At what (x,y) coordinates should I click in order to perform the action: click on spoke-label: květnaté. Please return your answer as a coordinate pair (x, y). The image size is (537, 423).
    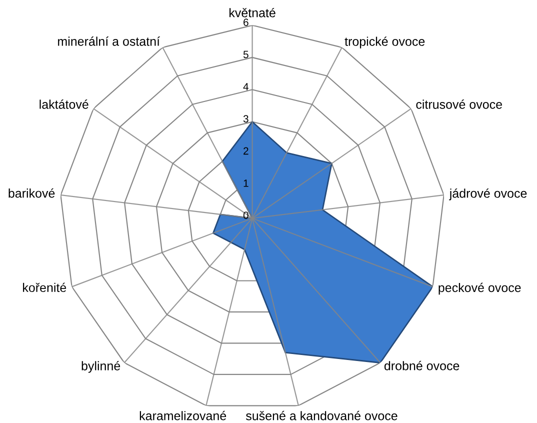
    Looking at the image, I should click on (253, 13).